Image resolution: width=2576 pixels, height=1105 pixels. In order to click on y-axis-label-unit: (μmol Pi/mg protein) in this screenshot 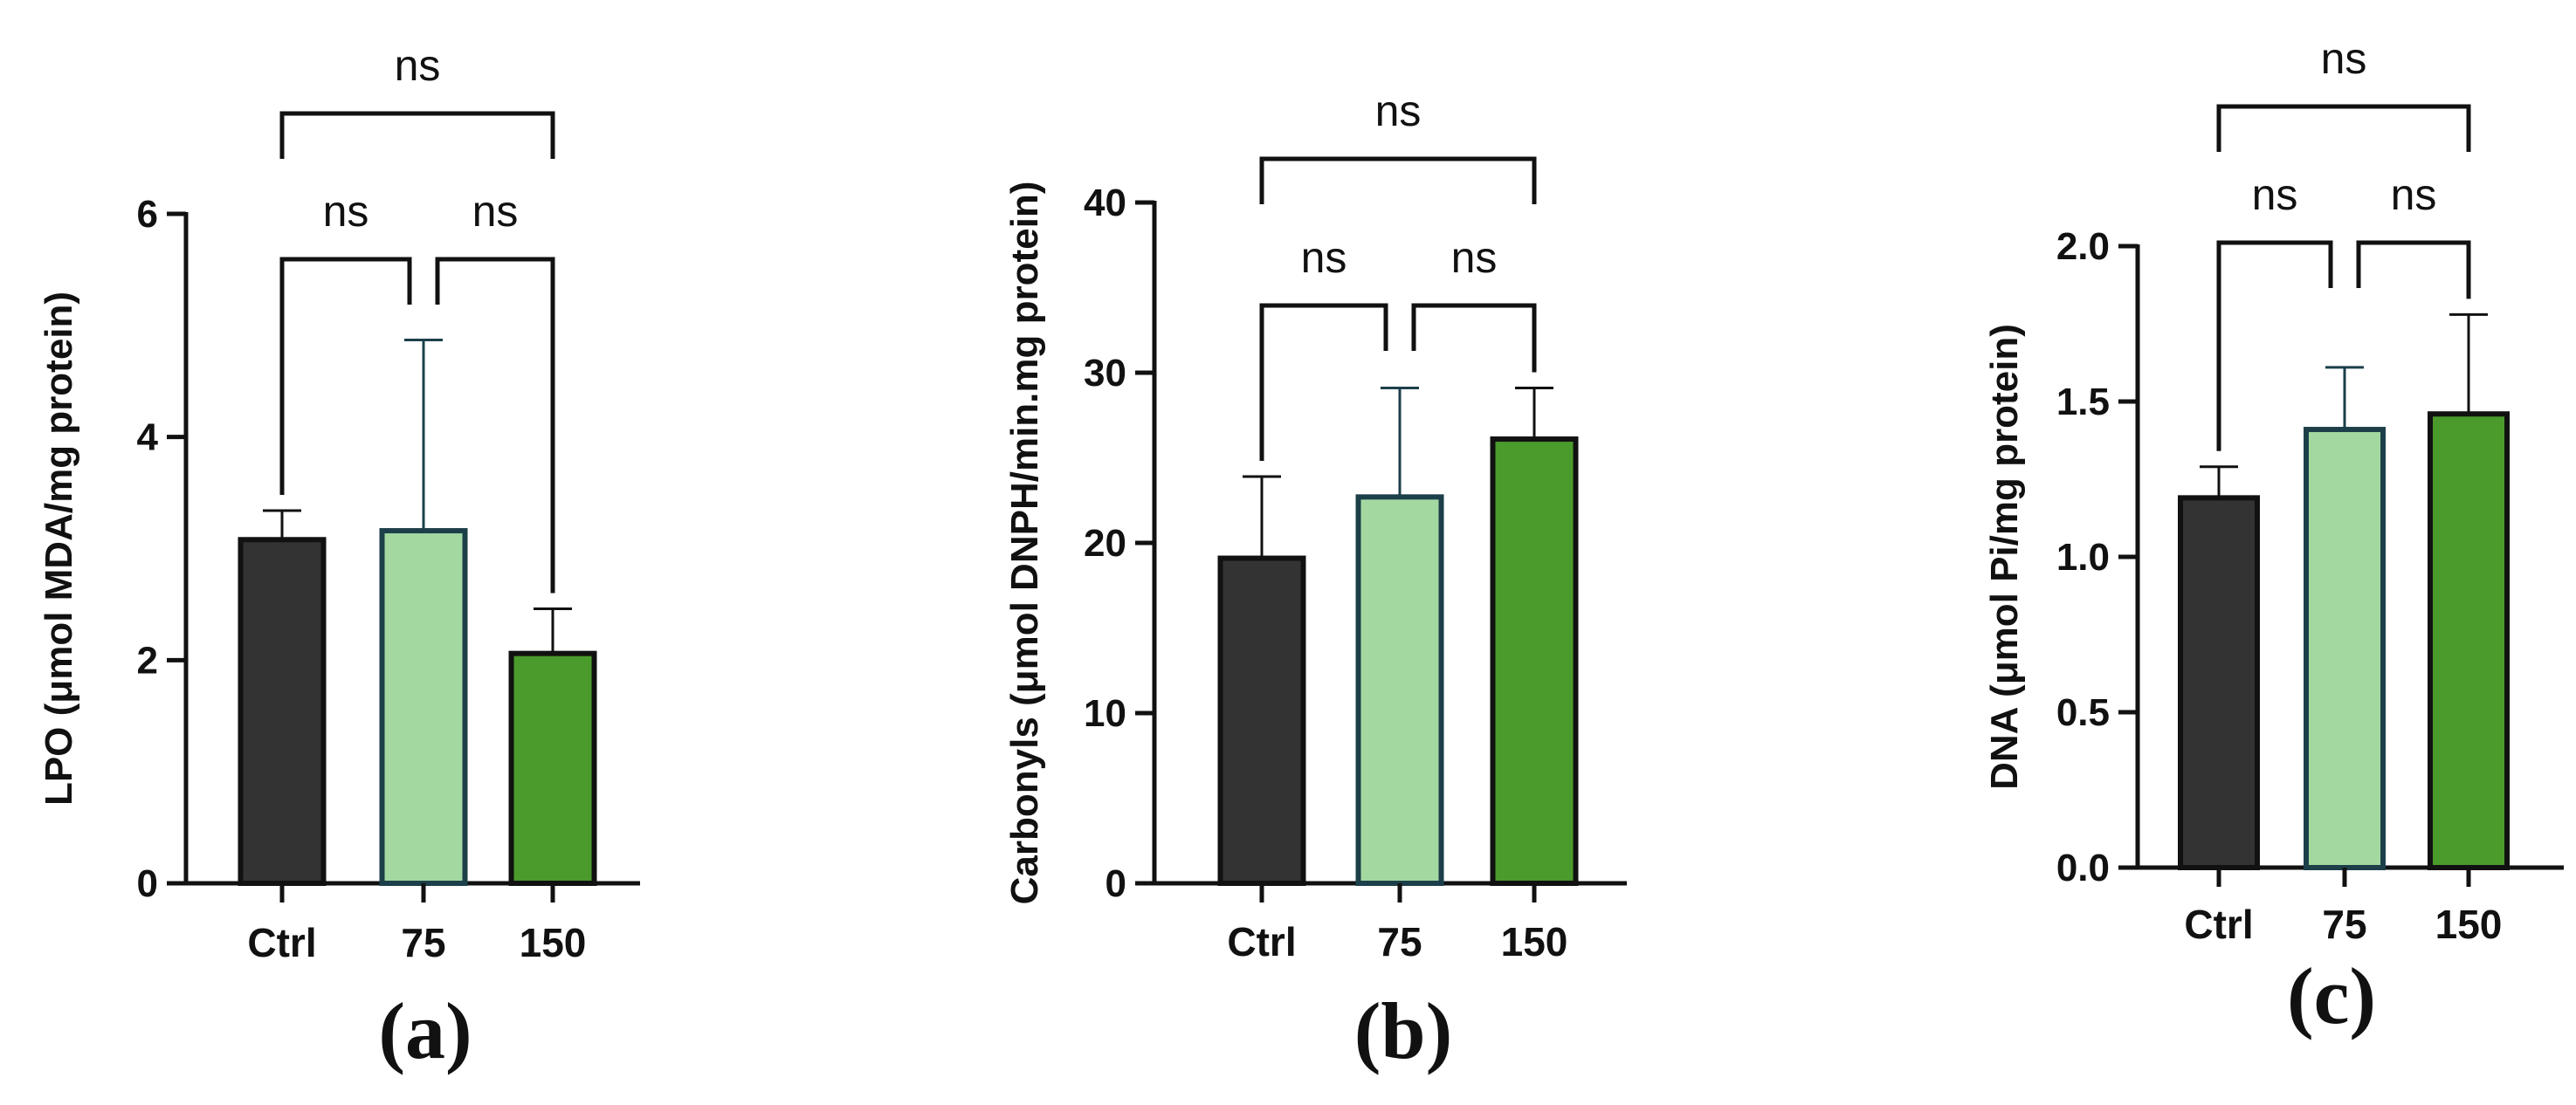, I will do `click(2004, 516)`.